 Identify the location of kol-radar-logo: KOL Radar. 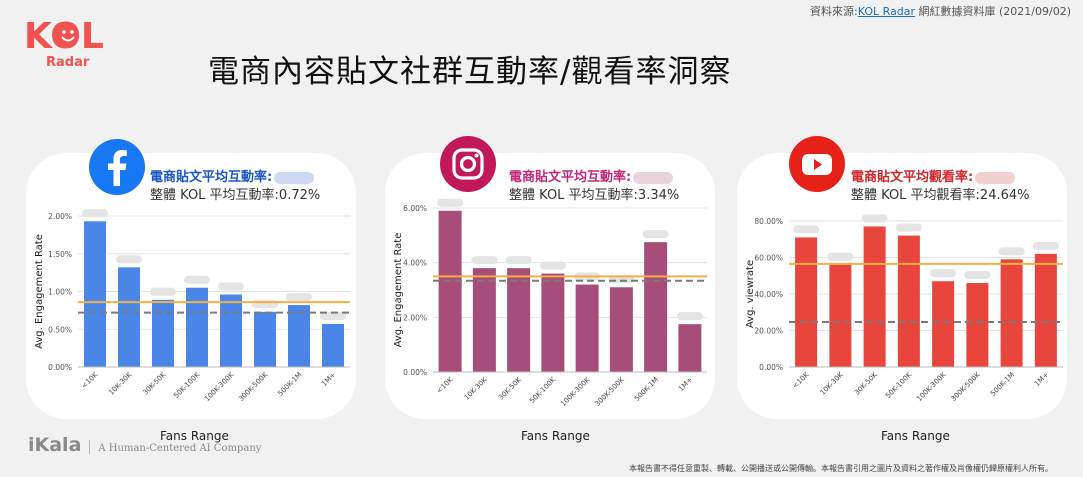
(70, 44).